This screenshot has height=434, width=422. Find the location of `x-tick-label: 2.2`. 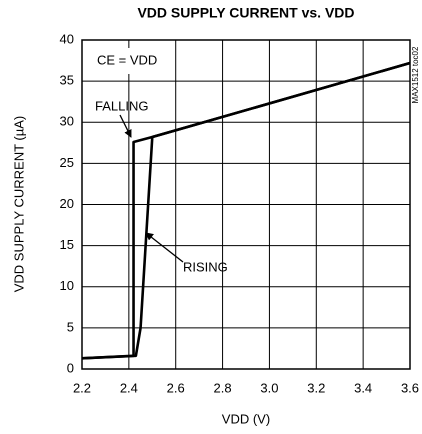

x-tick-label: 2.2 is located at coordinates (82, 387).